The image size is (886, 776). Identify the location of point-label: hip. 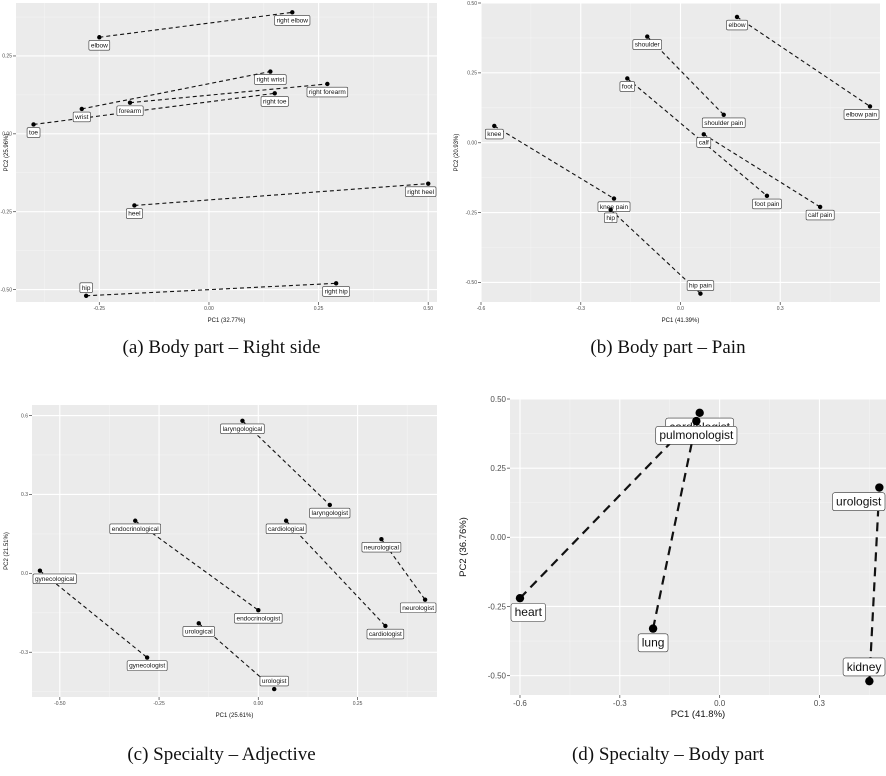
(611, 218).